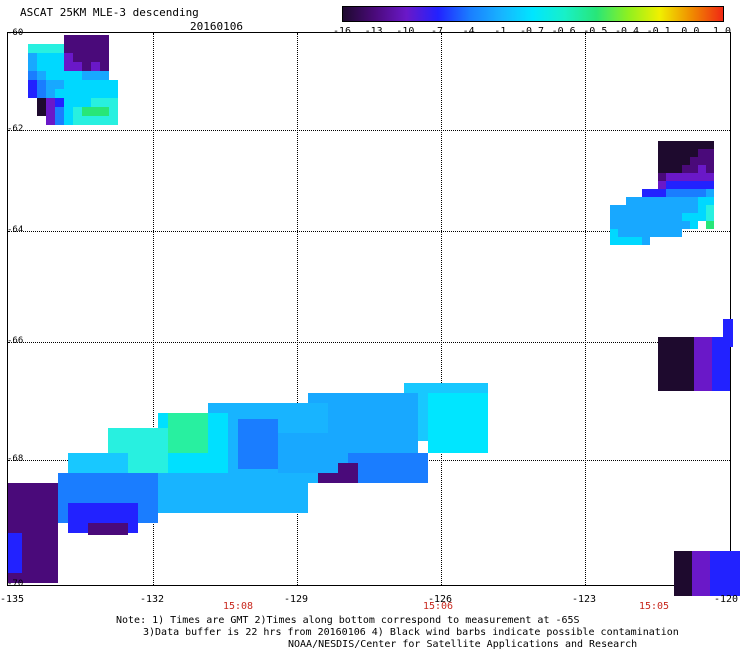 The image size is (740, 650). What do you see at coordinates (469, 31) in the screenshot?
I see `colorbar-tick-label: -4` at bounding box center [469, 31].